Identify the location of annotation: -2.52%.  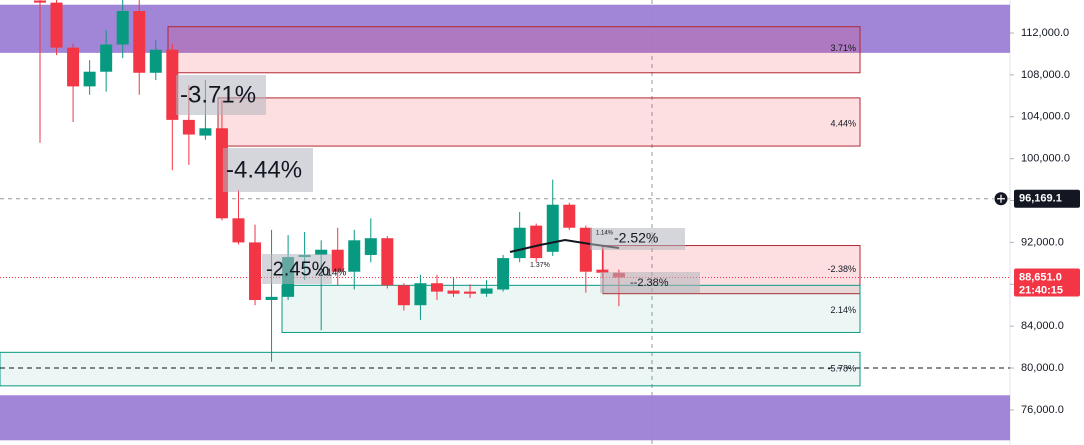
(636, 238).